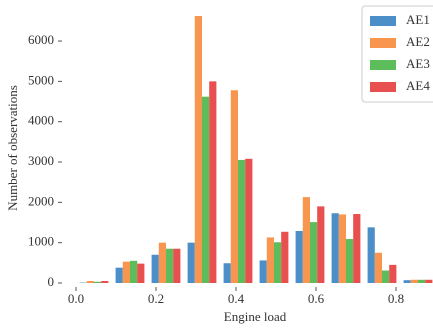  What do you see at coordinates (255, 316) in the screenshot?
I see `x-axis-label: Engine load` at bounding box center [255, 316].